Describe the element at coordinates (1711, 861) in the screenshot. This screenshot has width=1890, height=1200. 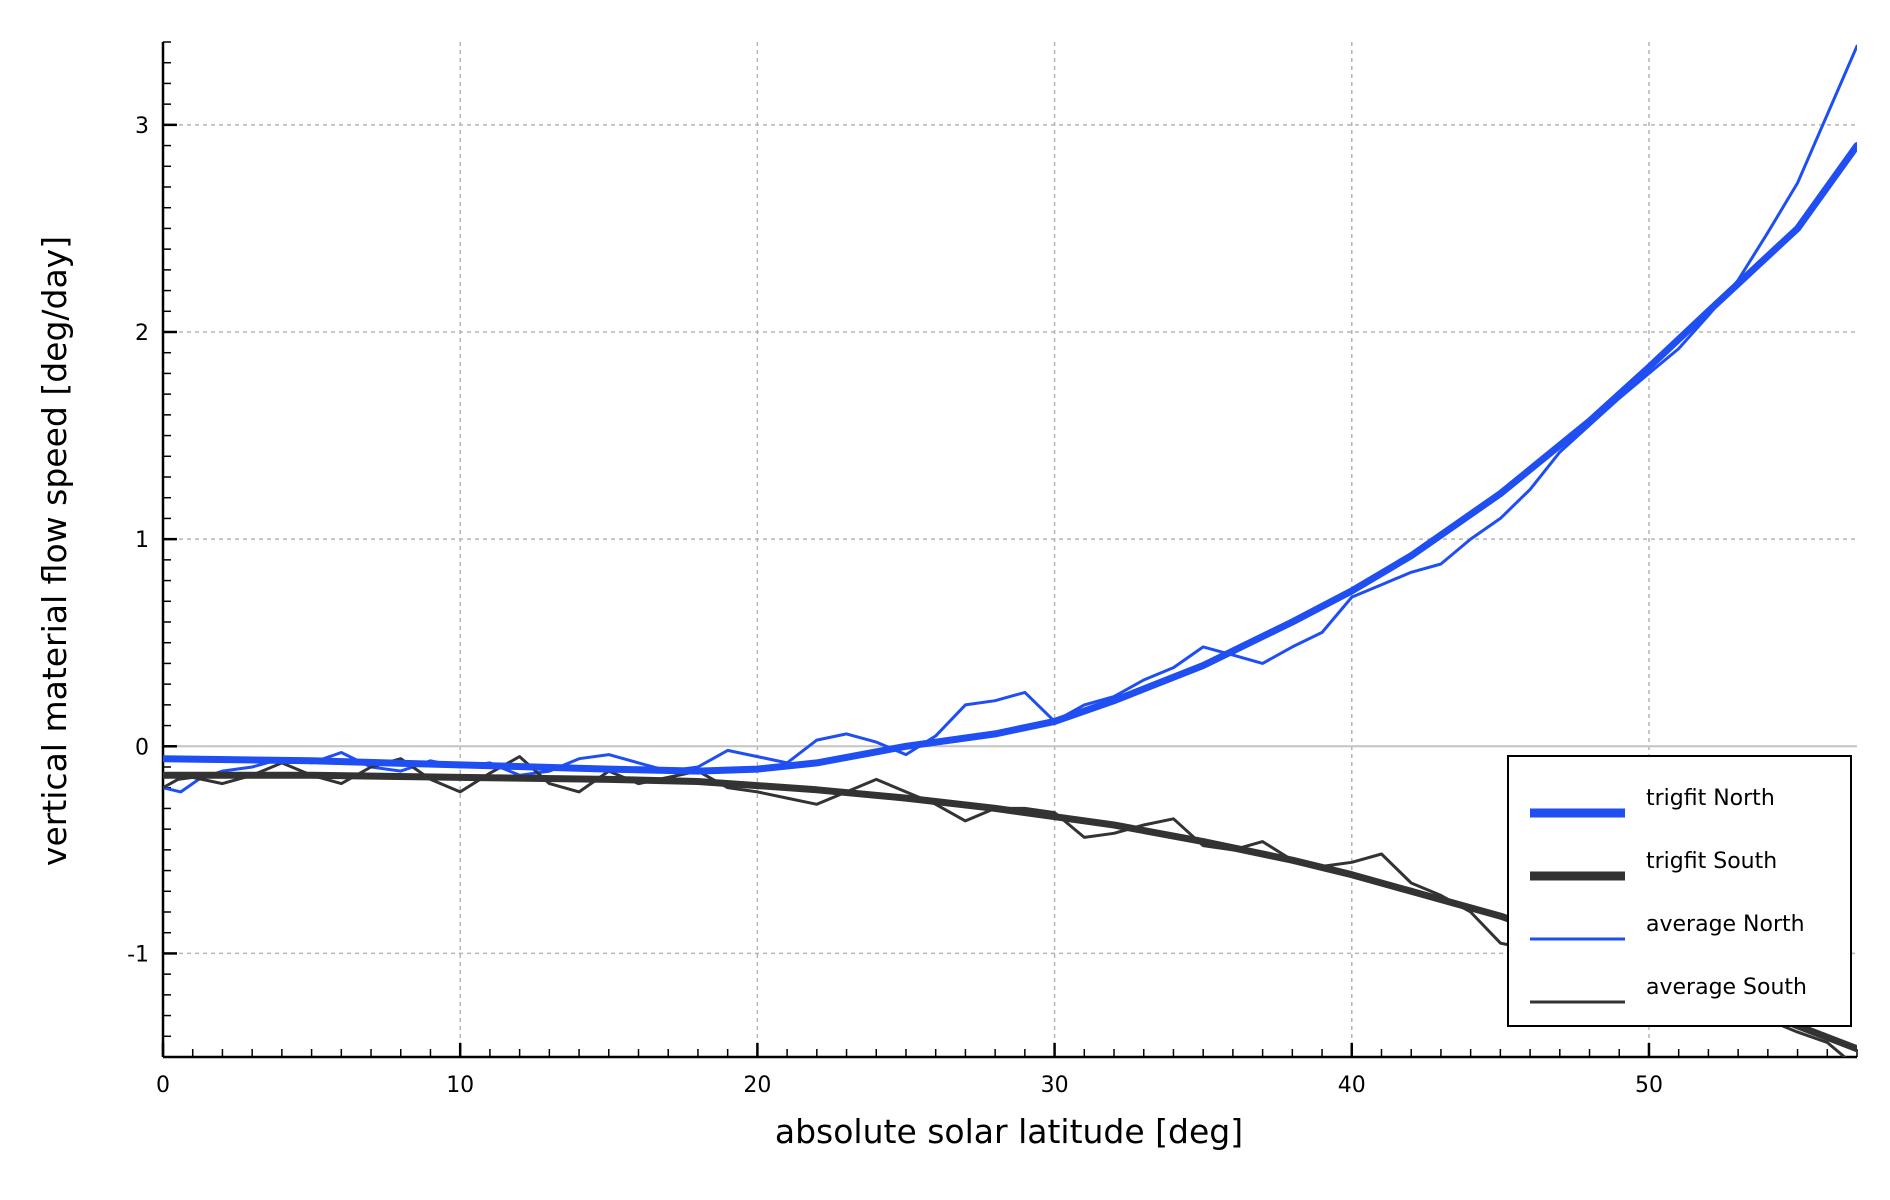
I see `legend-label-trigfit-south: trigfit South` at that location.